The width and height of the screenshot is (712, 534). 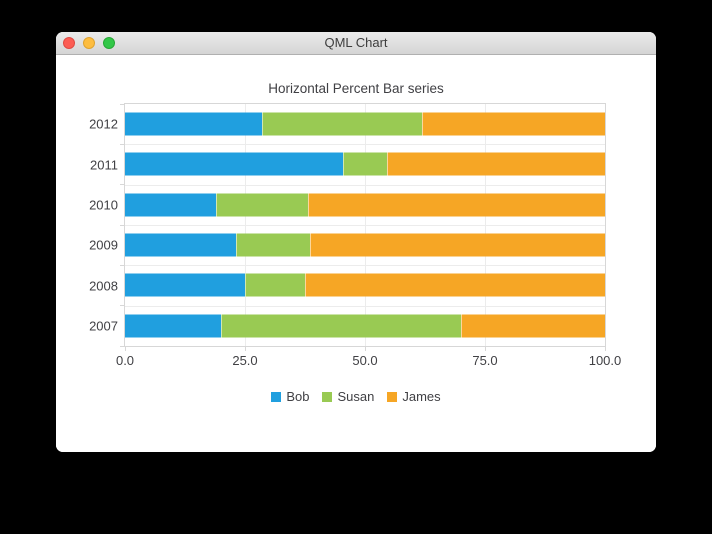 What do you see at coordinates (276, 396) in the screenshot?
I see `legend-marker-bob` at bounding box center [276, 396].